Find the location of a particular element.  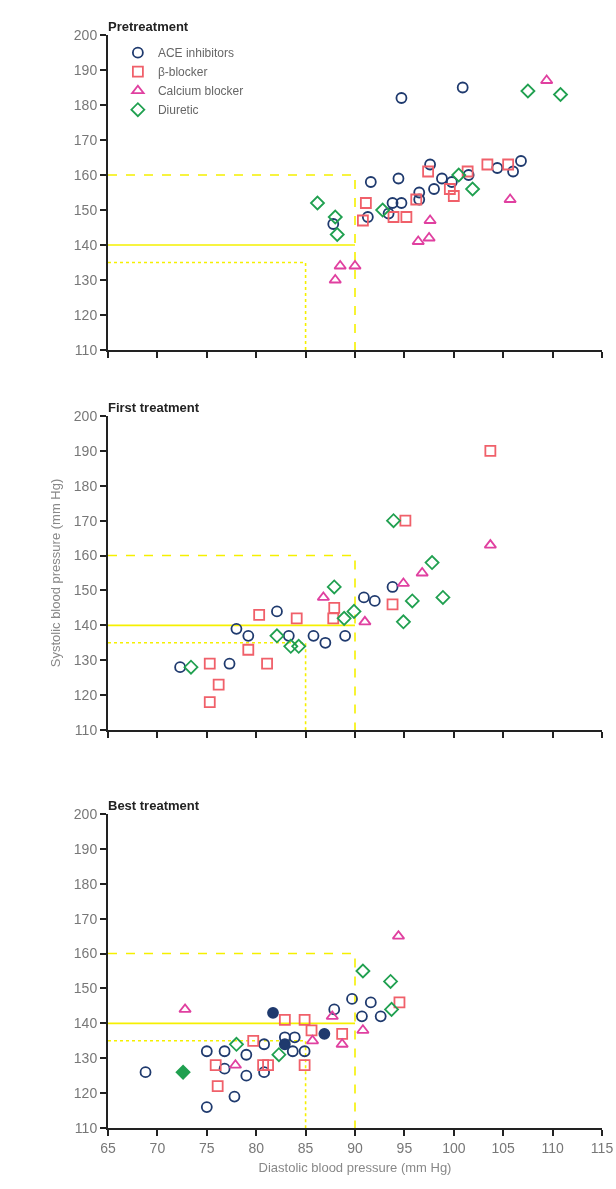

x-tick-label: 100 is located at coordinates (454, 1147).